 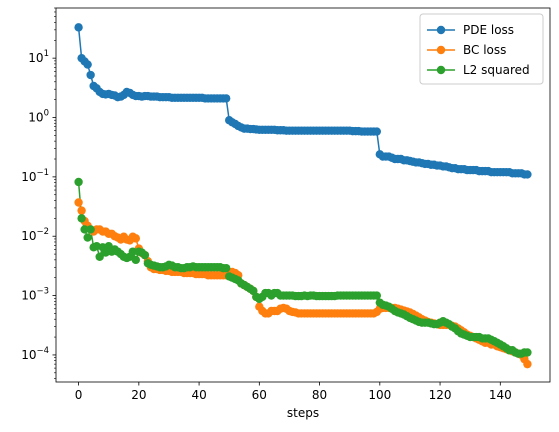 I want to click on x-tick-label: 80, so click(x=319, y=395).